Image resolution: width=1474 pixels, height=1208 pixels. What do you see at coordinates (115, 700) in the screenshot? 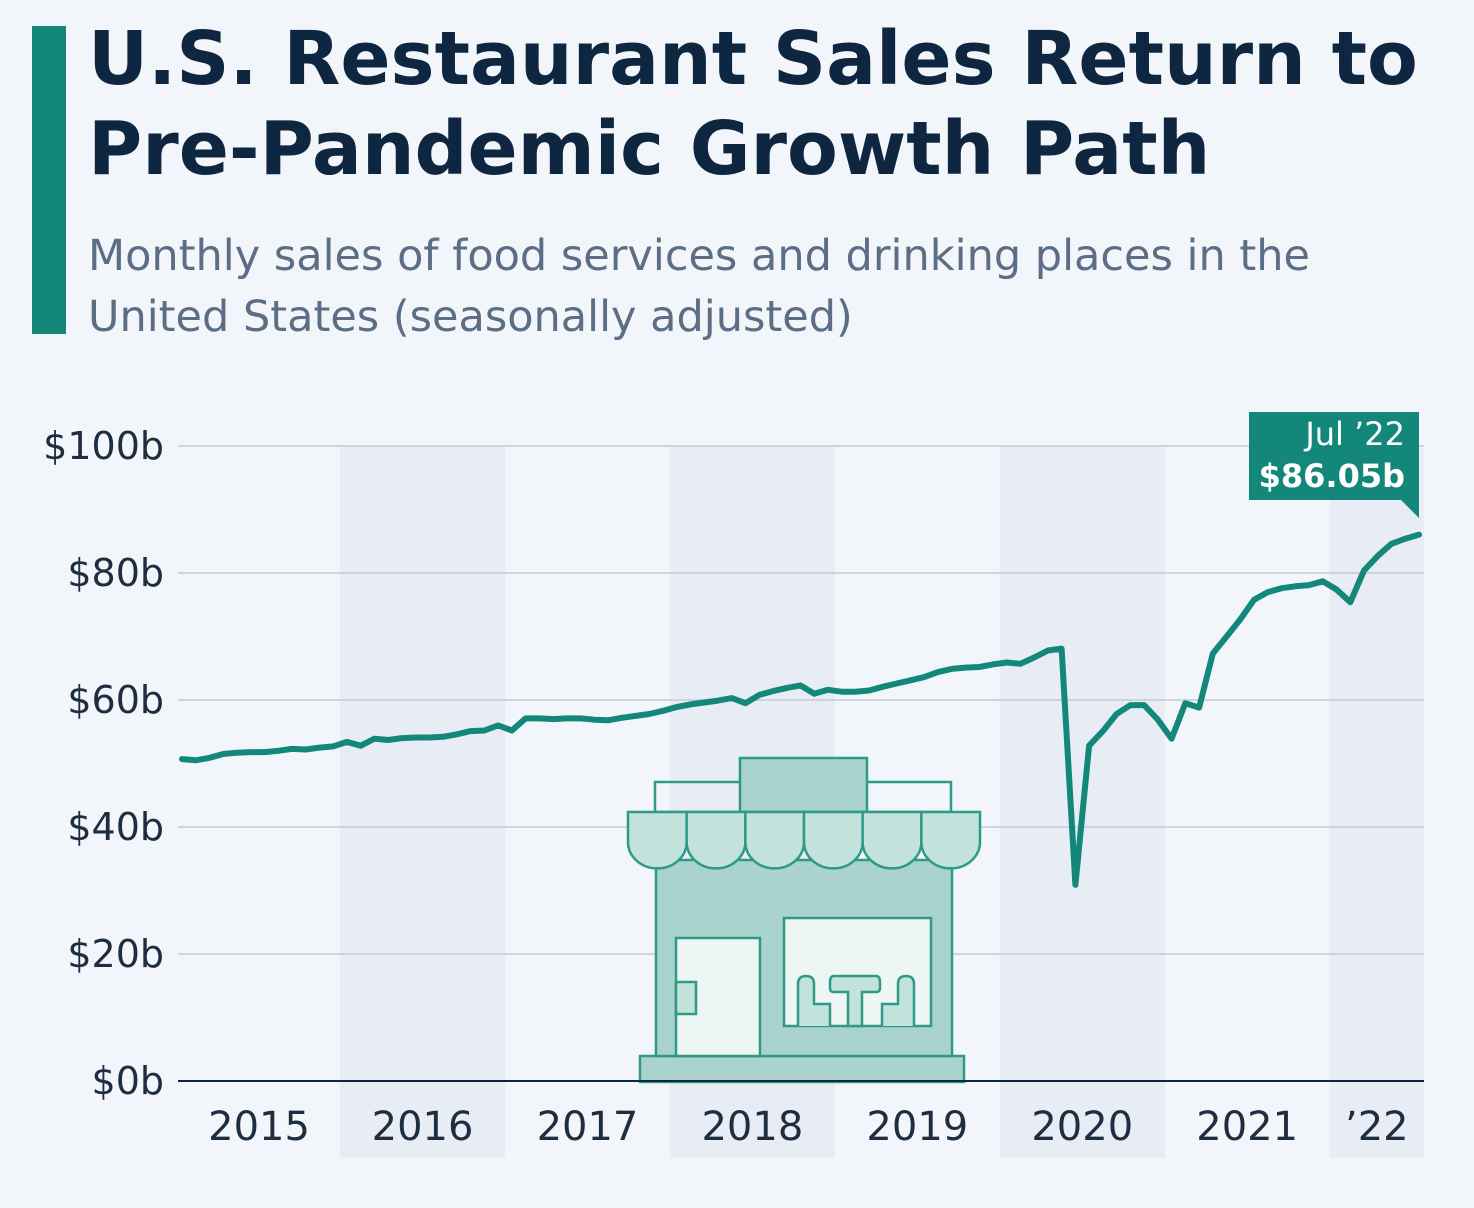
I see `y-tick-label: $60b` at bounding box center [115, 700].